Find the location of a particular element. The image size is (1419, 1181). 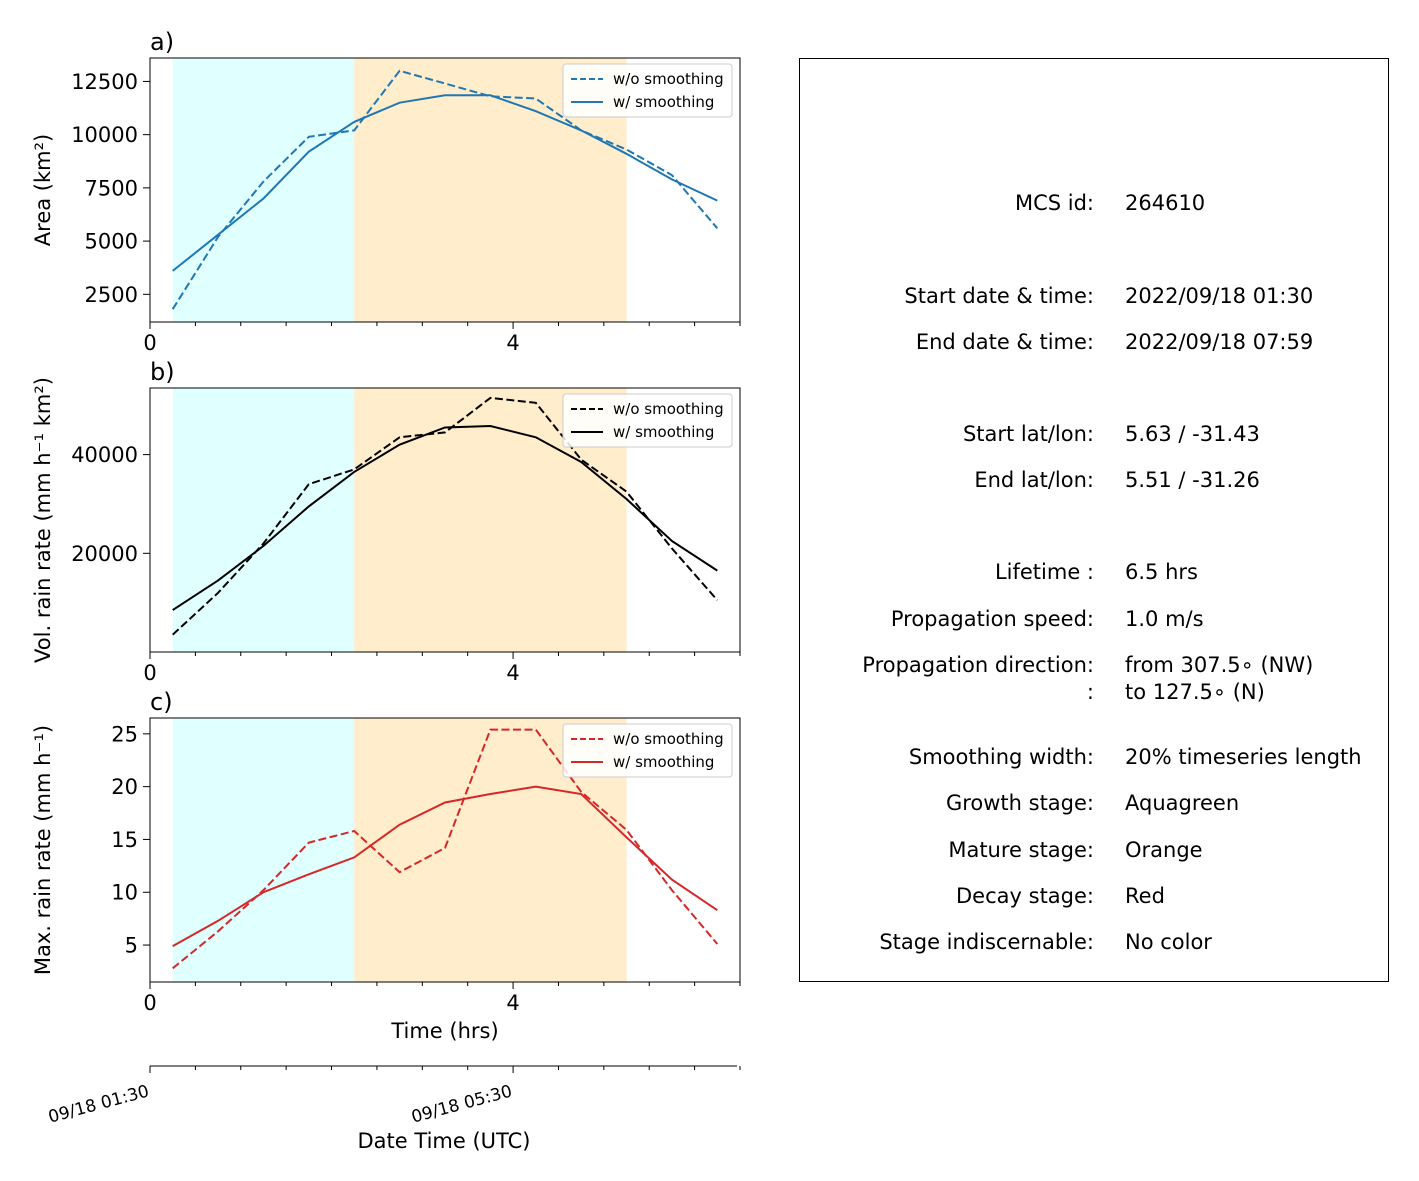

info-label: Propagation speed: is located at coordinates (992, 619).